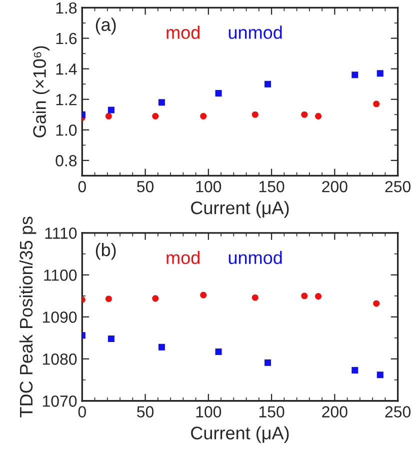 The height and width of the screenshot is (454, 417). I want to click on y-tick-label: 1.4, so click(66, 69).